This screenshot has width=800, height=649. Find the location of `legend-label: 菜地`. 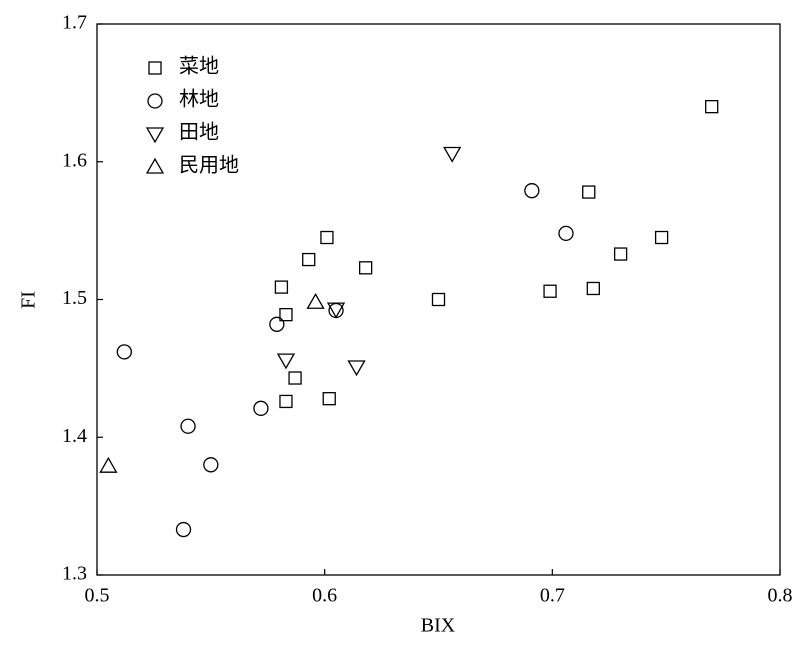

legend-label: 菜地 is located at coordinates (199, 66).